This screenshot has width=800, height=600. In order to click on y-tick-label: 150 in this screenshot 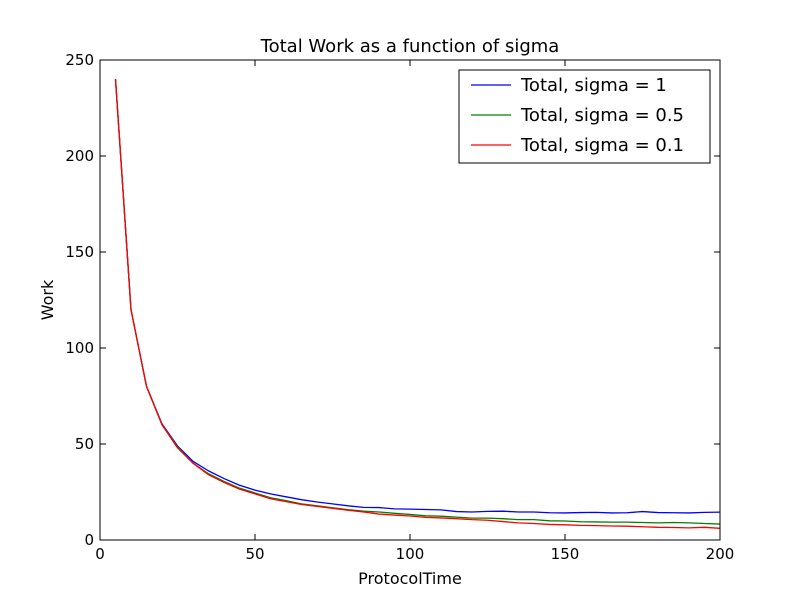, I will do `click(79, 252)`.